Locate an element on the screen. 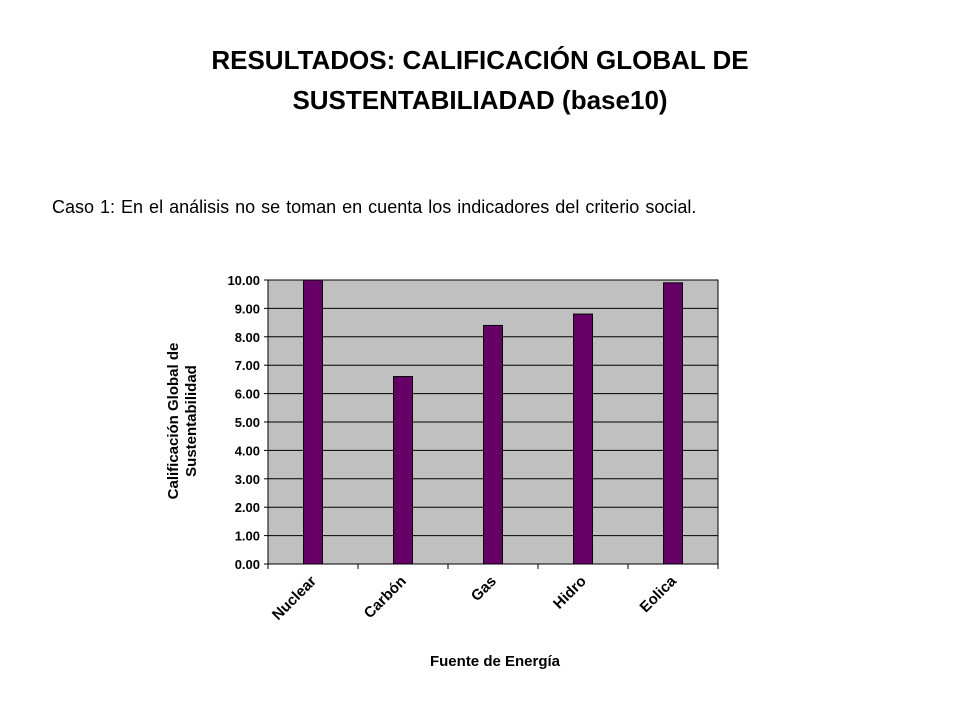 The width and height of the screenshot is (960, 720). bar-eolica is located at coordinates (673, 423).